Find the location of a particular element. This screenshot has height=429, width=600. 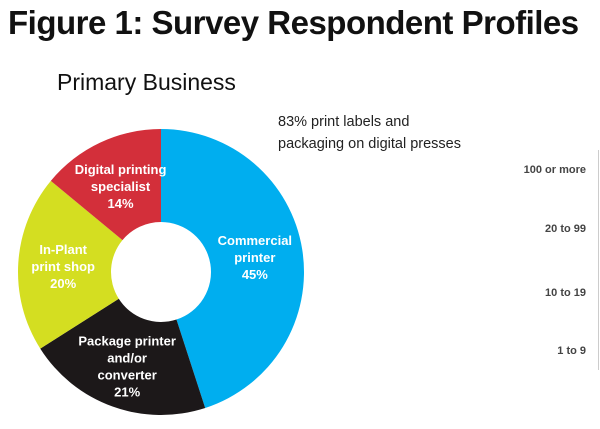

slice-category-label: printer is located at coordinates (254, 257).